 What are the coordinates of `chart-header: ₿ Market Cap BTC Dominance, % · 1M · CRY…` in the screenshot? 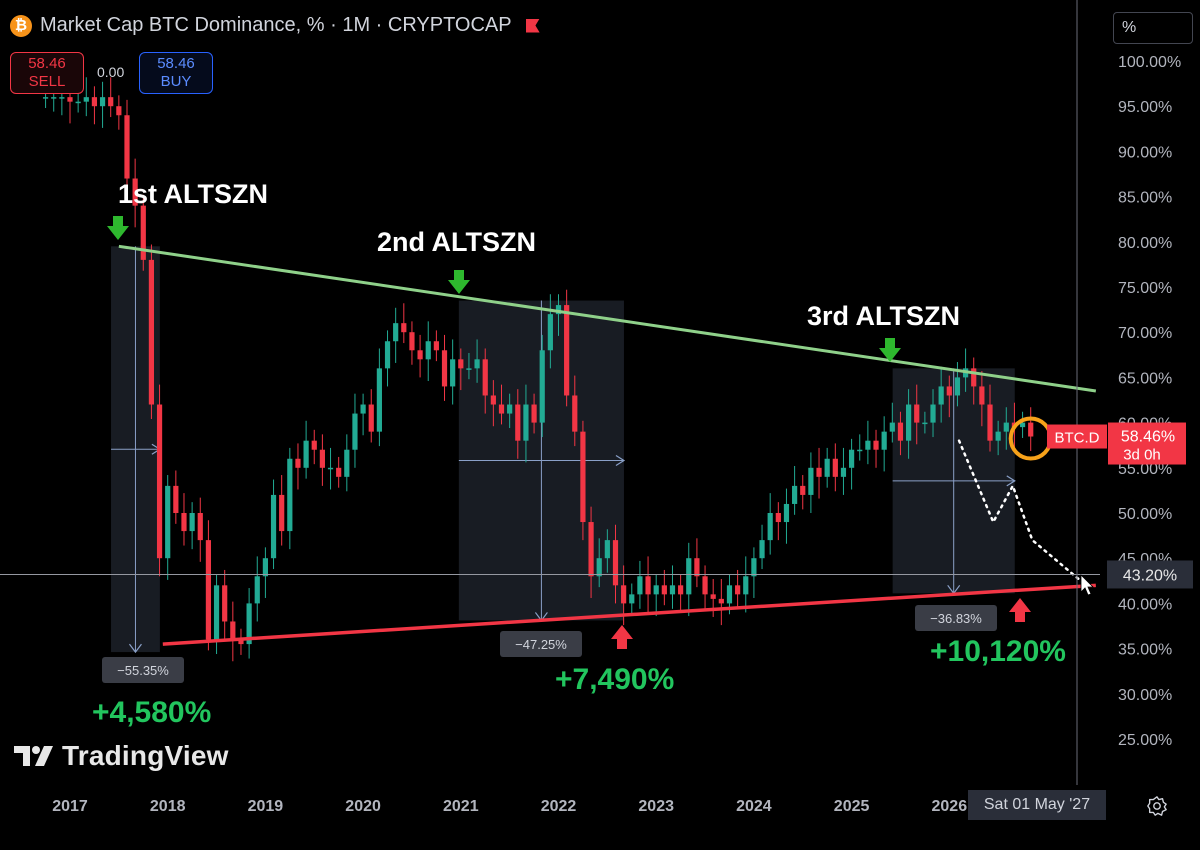 It's located at (275, 25).